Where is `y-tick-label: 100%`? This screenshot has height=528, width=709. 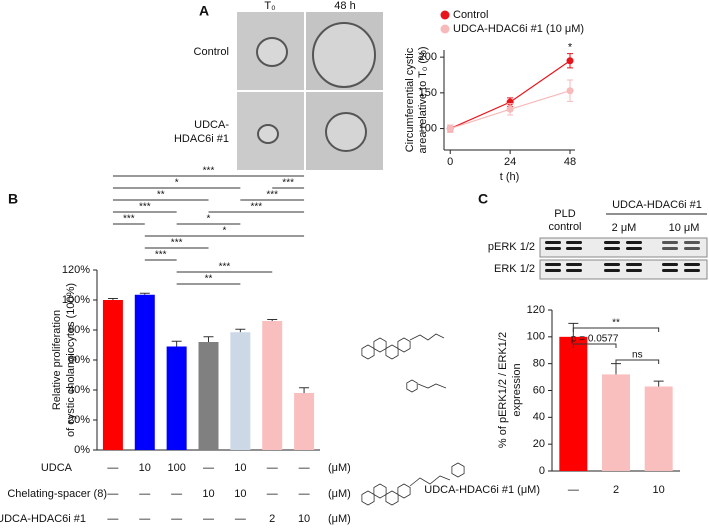 y-tick-label: 100% is located at coordinates (76, 300).